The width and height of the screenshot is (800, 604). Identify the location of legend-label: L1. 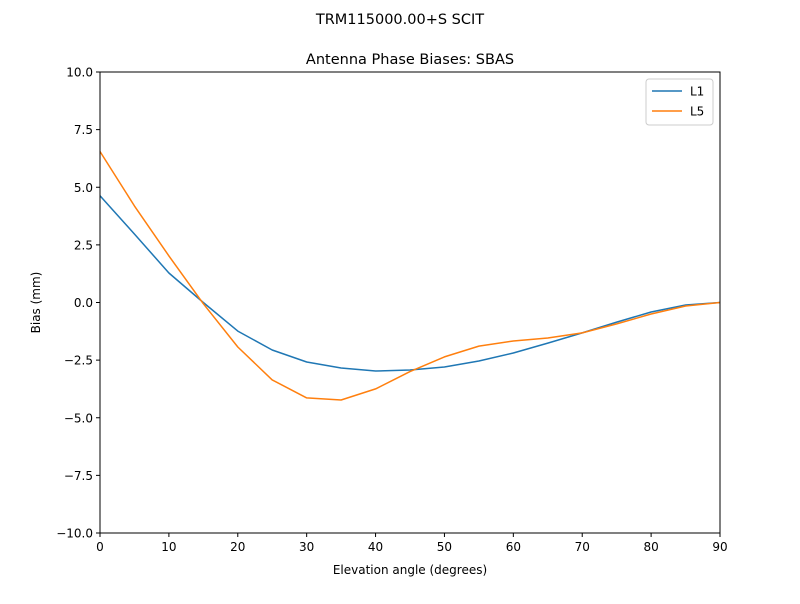
(697, 92).